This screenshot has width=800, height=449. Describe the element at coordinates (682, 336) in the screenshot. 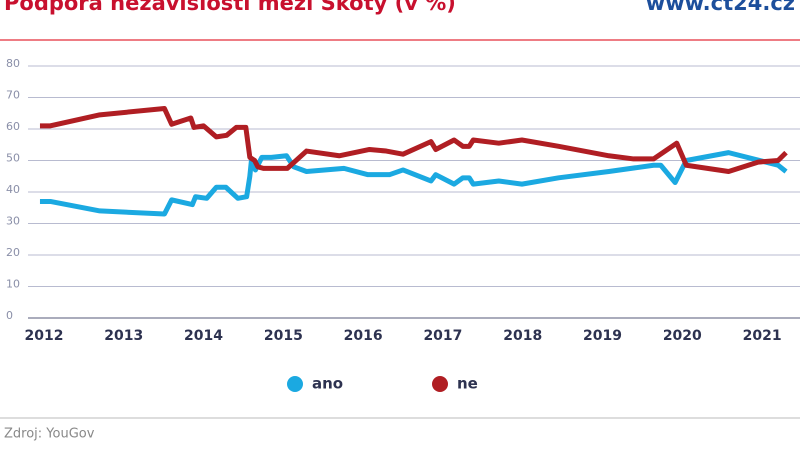

I see `x-tick-label: 2020` at that location.